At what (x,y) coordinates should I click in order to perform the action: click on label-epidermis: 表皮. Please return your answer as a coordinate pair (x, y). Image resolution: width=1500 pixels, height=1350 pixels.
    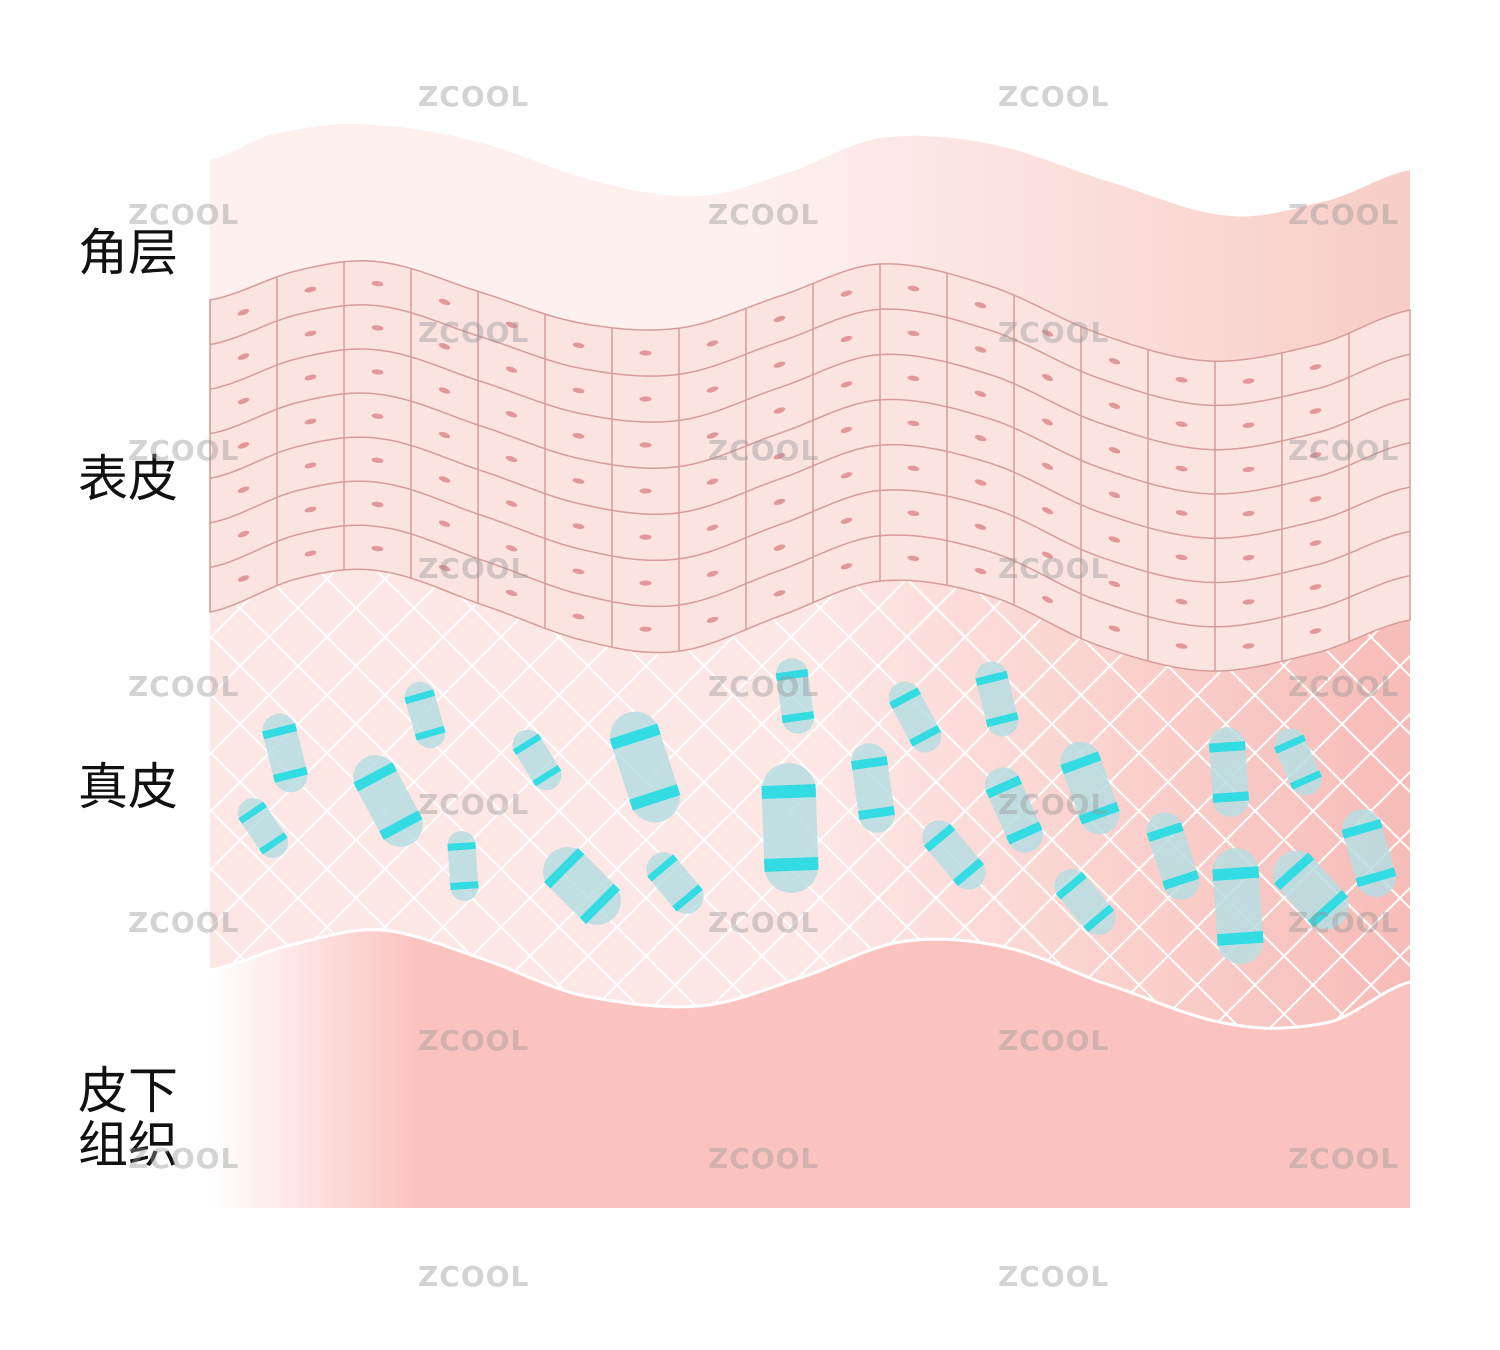
    Looking at the image, I should click on (128, 479).